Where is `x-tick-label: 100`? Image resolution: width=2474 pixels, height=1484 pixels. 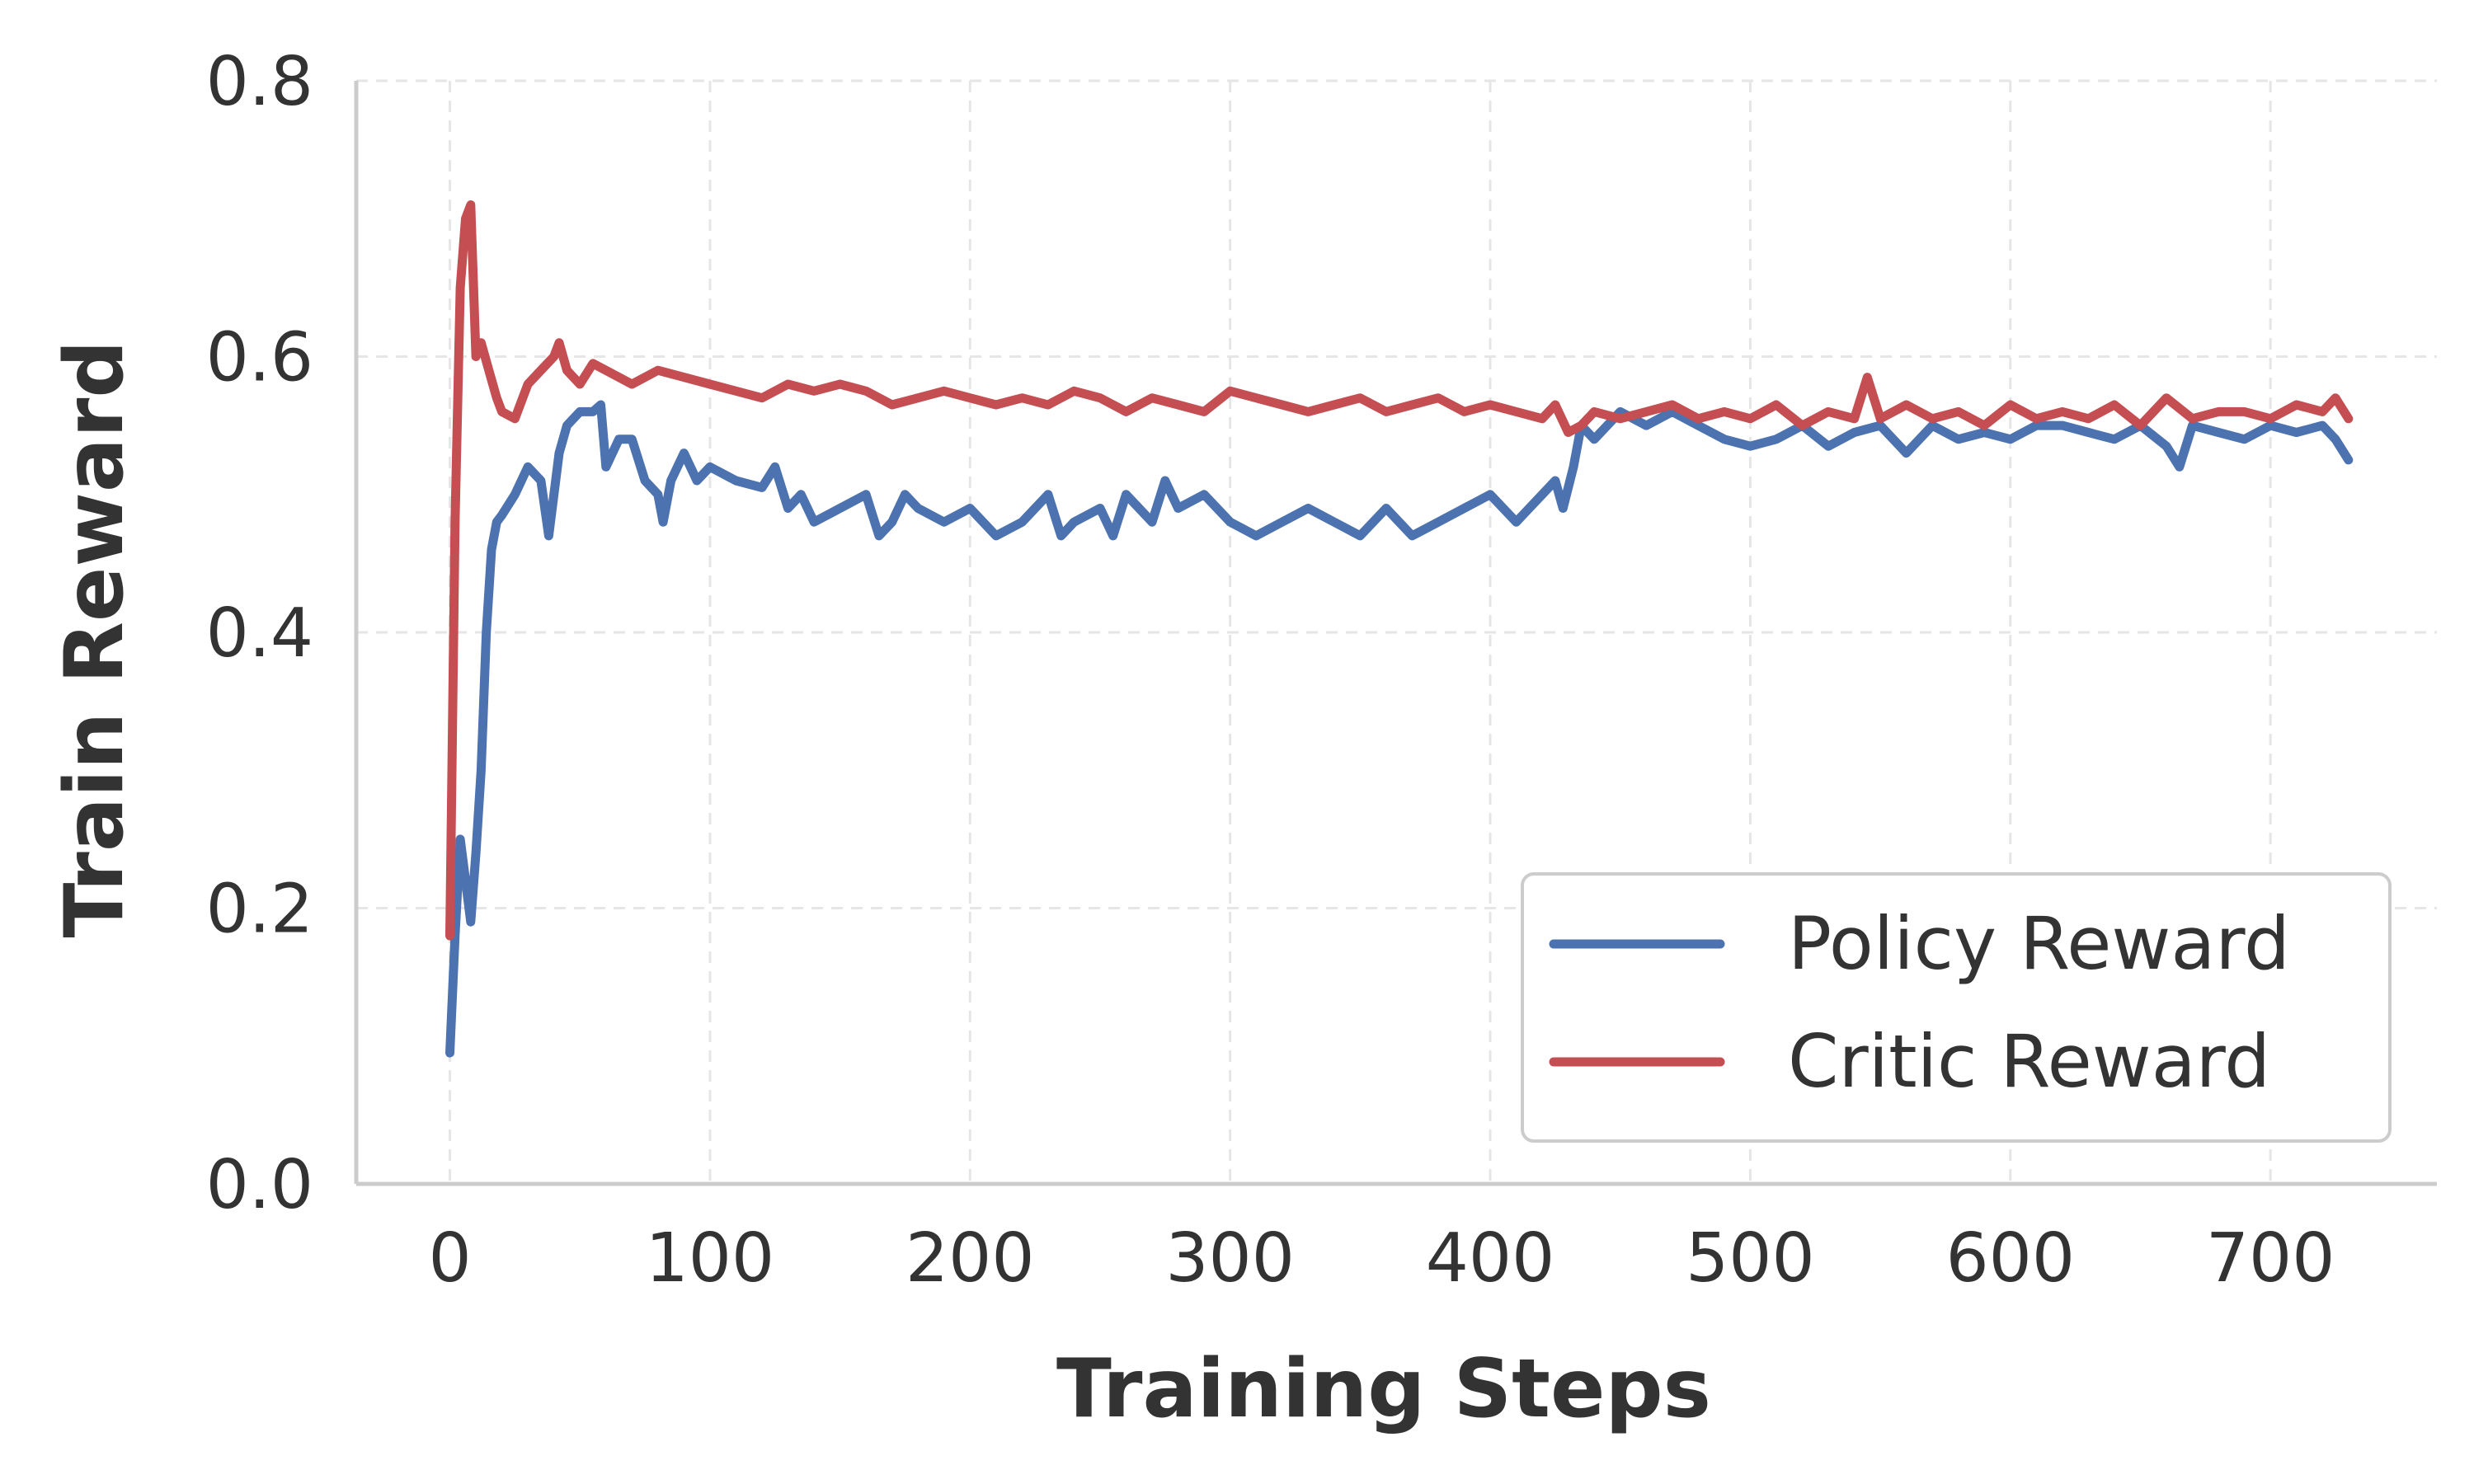
x-tick-label: 100 is located at coordinates (710, 1258).